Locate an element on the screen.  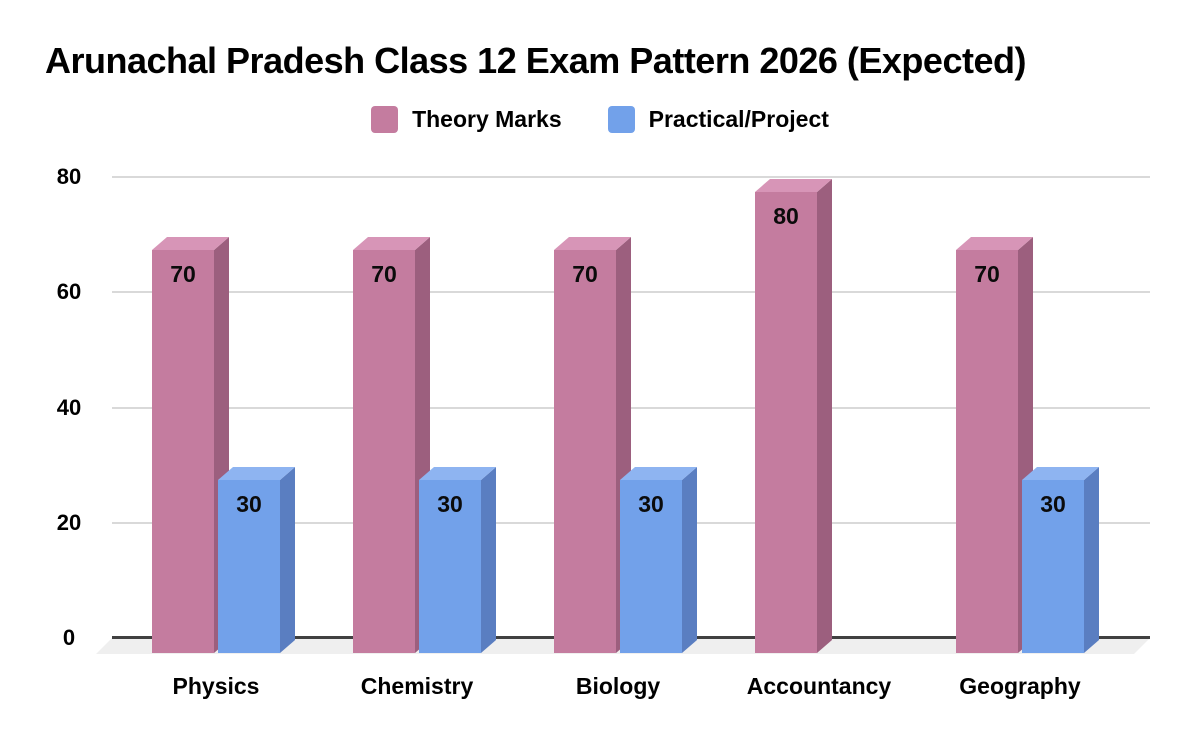
bar-theory-chemistry: 70 is located at coordinates (391, 445).